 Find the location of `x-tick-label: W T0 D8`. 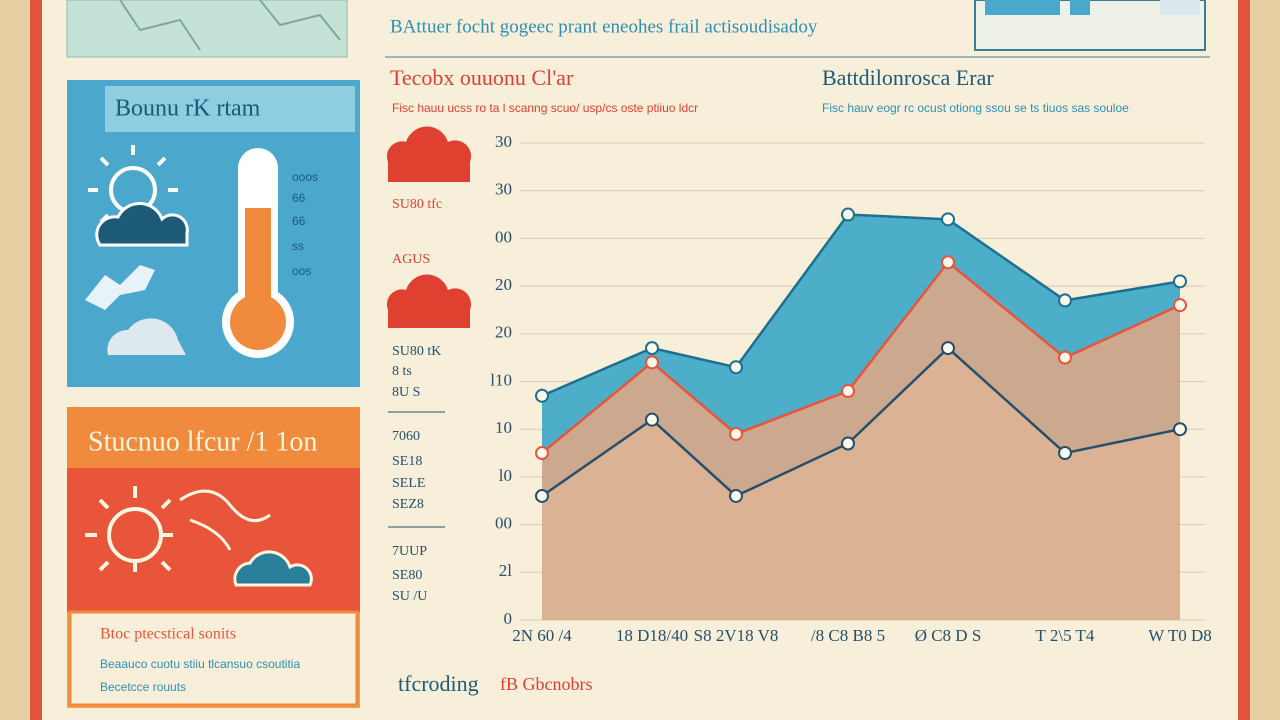

x-tick-label: W T0 D8 is located at coordinates (1180, 635).